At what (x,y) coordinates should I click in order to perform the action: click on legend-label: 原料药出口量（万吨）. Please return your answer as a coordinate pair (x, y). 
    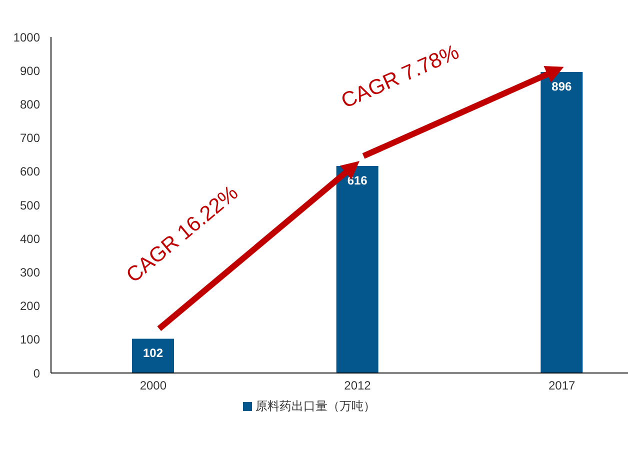
    Looking at the image, I should click on (316, 406).